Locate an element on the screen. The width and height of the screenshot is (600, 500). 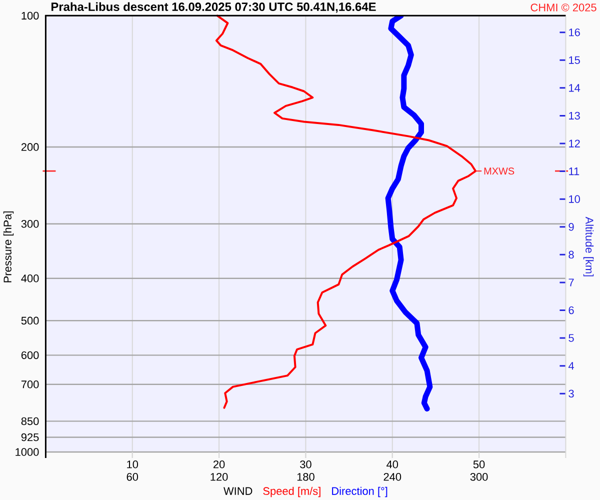
y-tick-label: 200 is located at coordinates (30, 147).